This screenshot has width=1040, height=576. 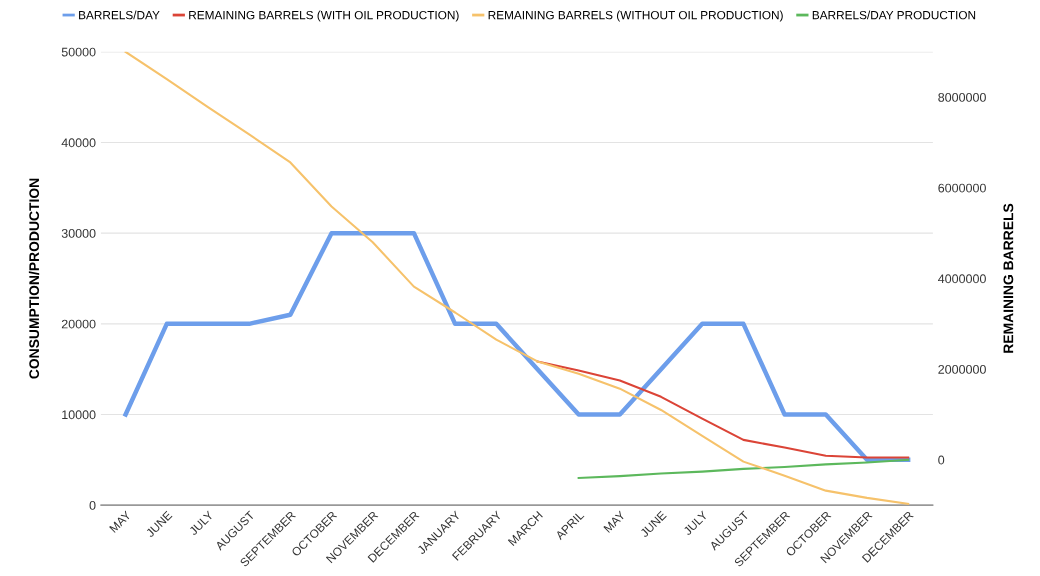 What do you see at coordinates (78, 233) in the screenshot?
I see `y-tick-label: 30000` at bounding box center [78, 233].